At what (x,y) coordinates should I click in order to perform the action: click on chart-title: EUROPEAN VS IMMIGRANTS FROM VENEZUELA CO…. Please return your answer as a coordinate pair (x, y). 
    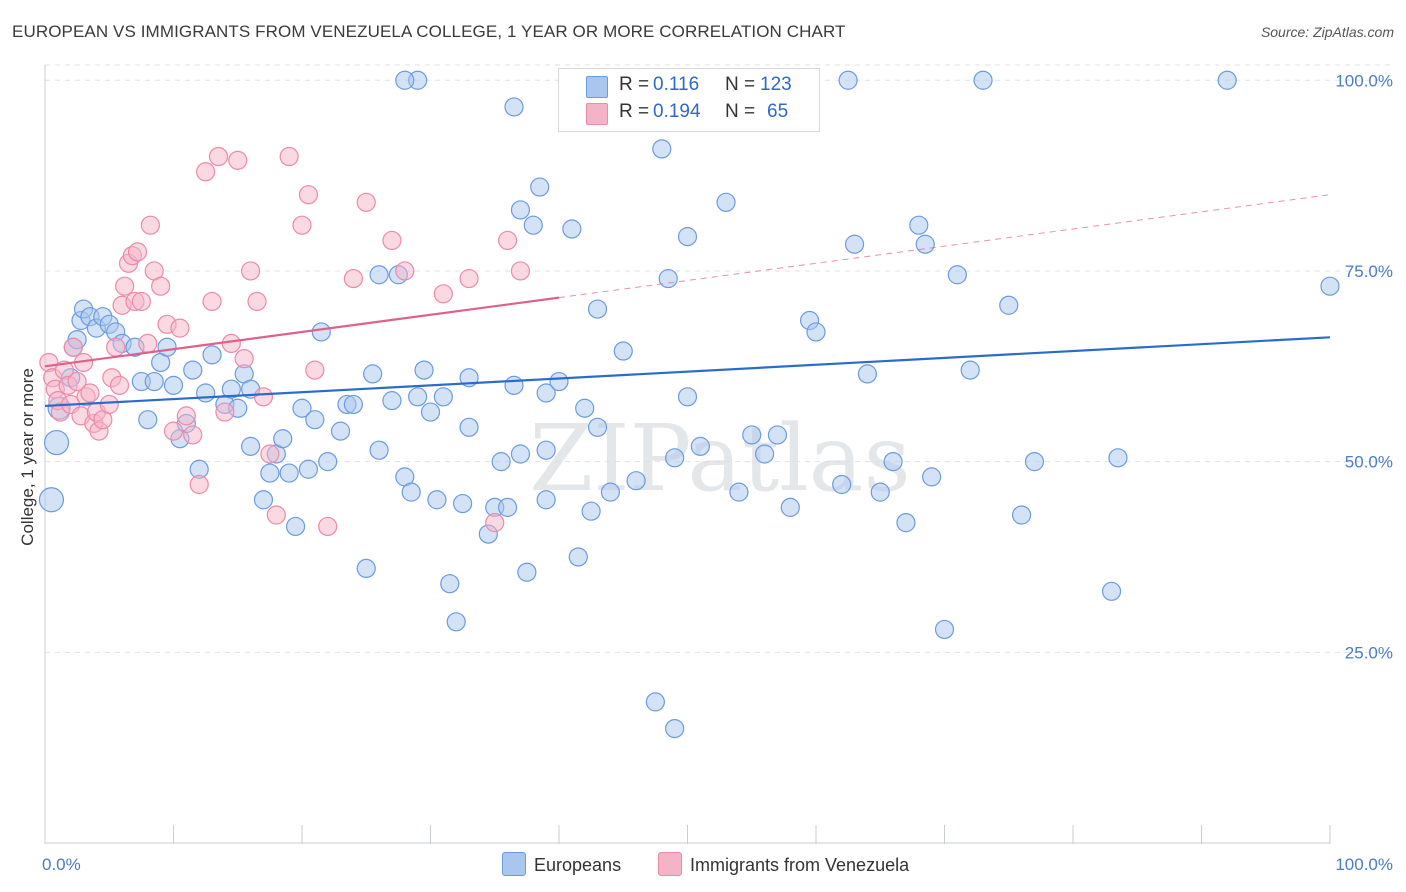
    Looking at the image, I should click on (429, 31).